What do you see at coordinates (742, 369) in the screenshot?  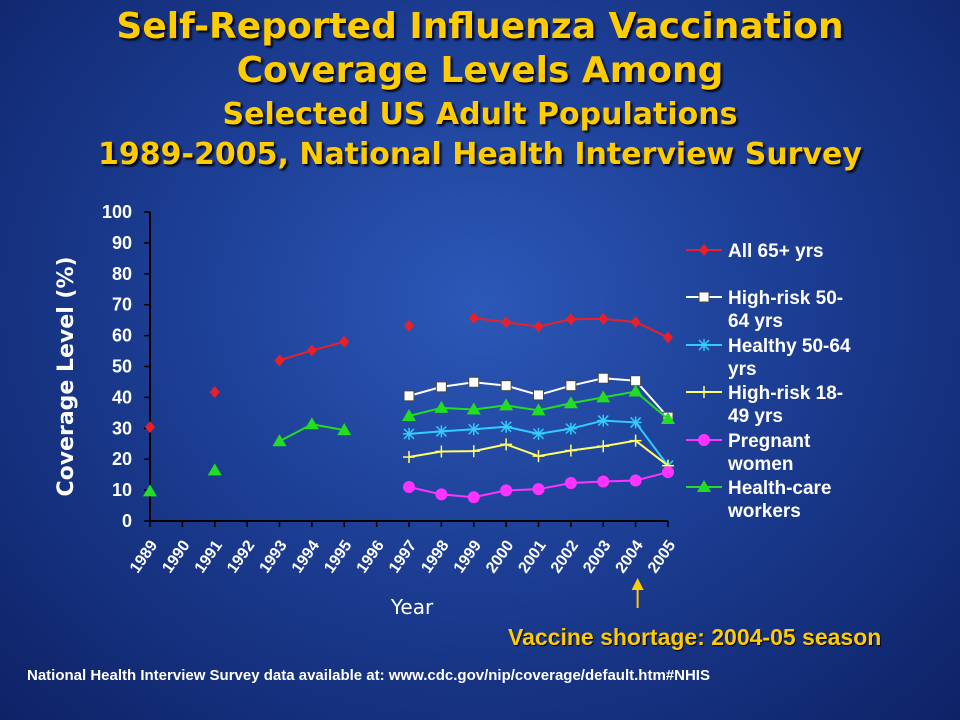 I see `legend-label: yrs` at bounding box center [742, 369].